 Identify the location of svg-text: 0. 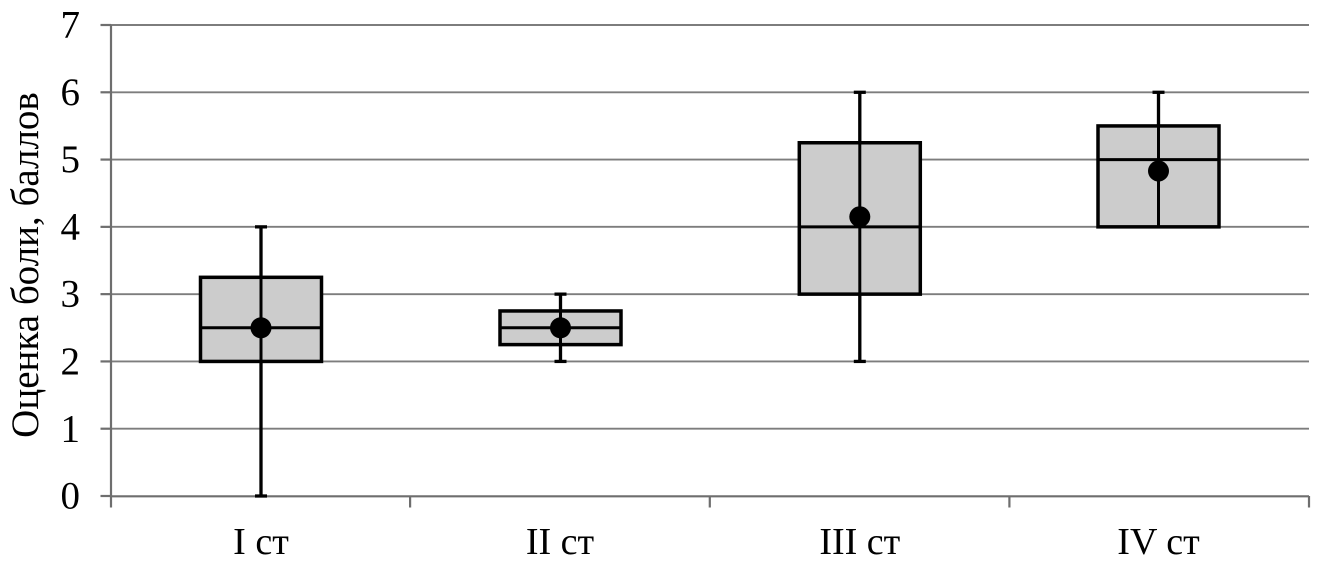
(71, 496).